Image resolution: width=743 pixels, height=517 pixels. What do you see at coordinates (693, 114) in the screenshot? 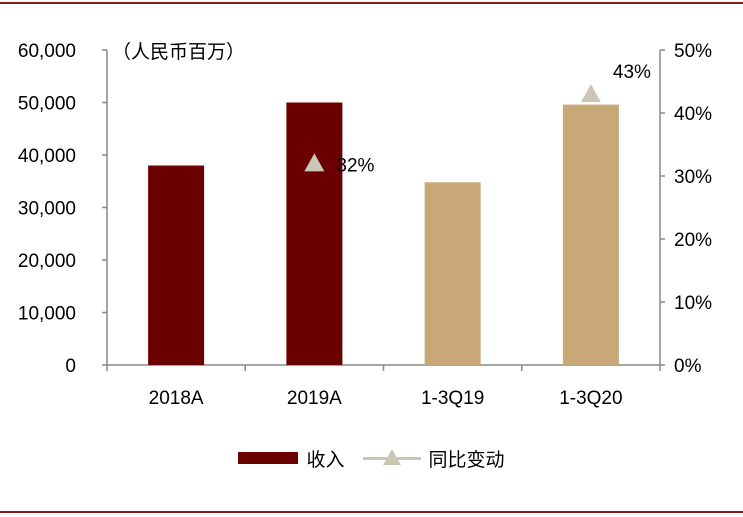
I see `right-axis-tick-label: 40%` at bounding box center [693, 114].